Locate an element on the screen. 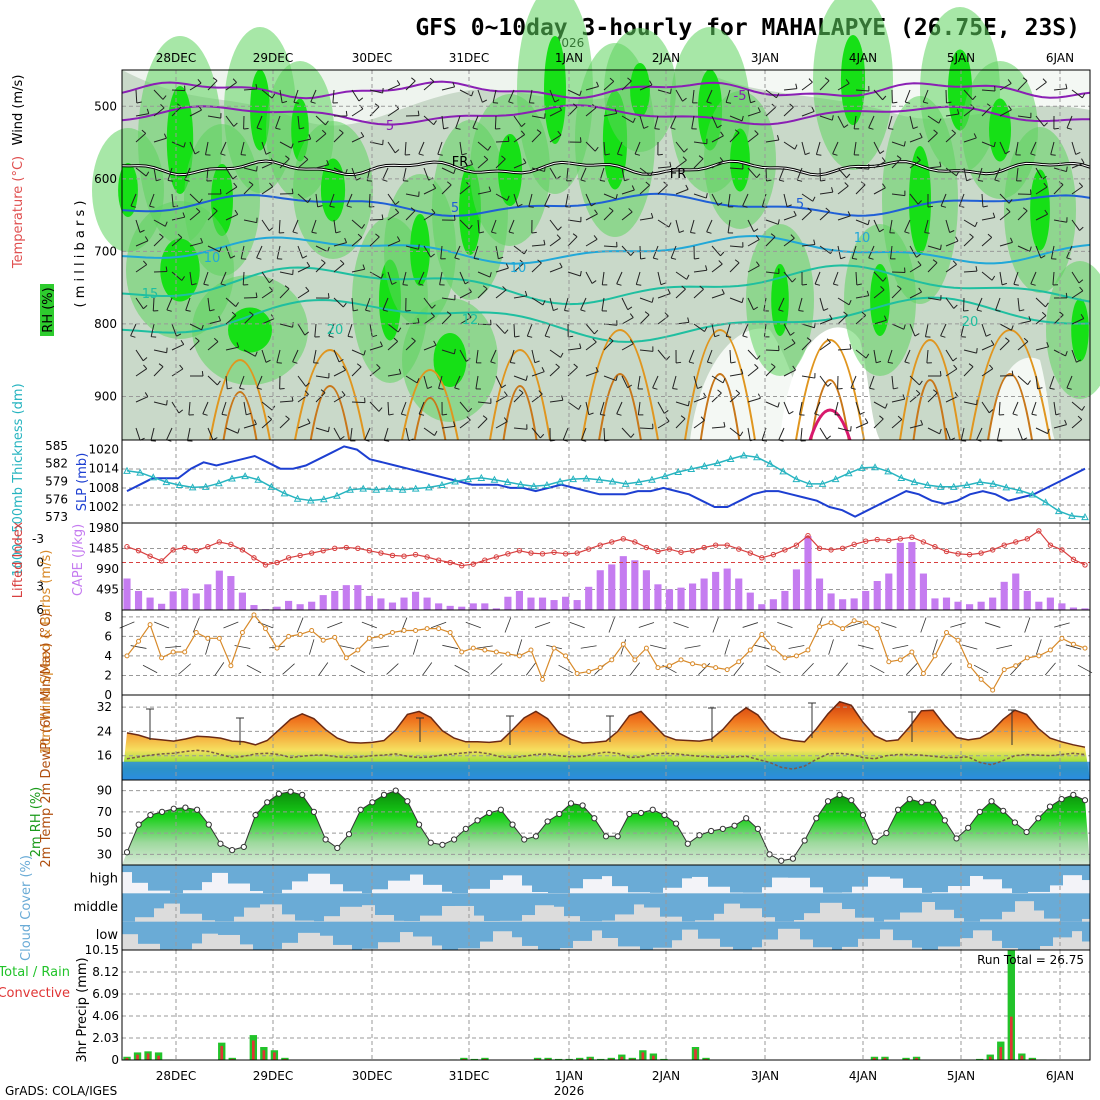 This screenshot has height=1100, width=1100. thickness-tick-585: 585 is located at coordinates (56, 446).